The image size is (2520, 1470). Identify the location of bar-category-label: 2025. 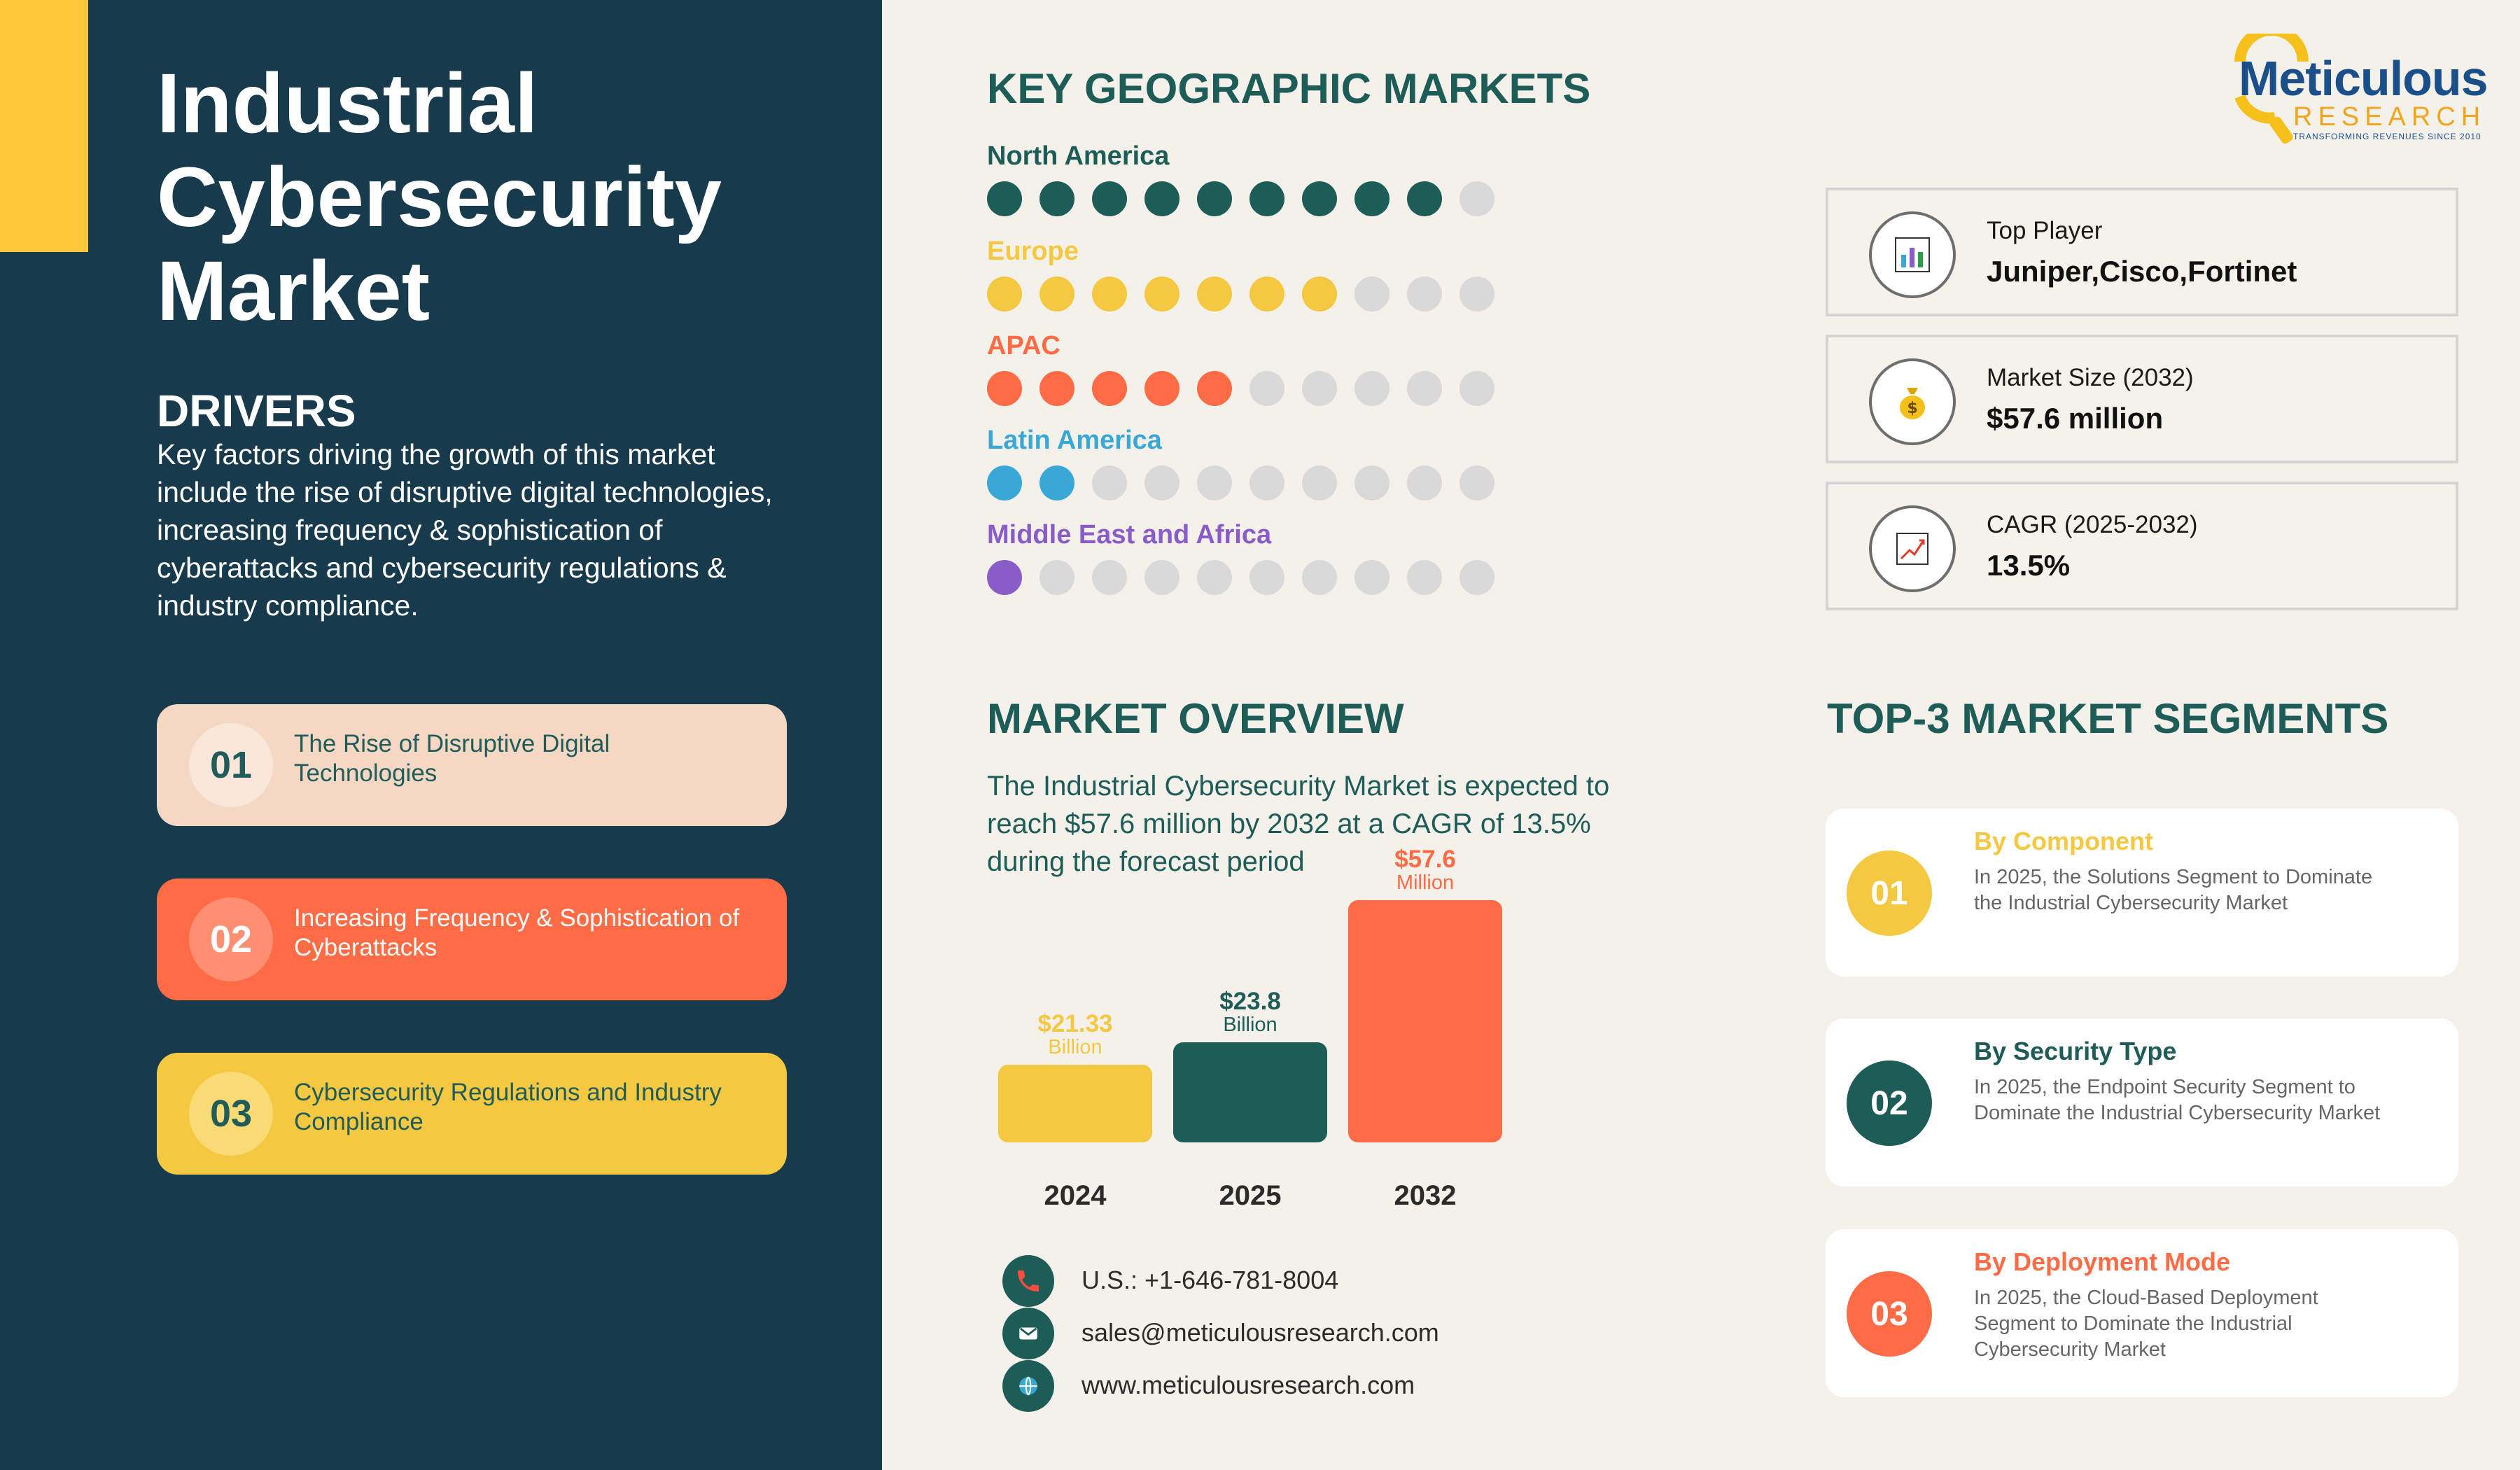
(1250, 1195).